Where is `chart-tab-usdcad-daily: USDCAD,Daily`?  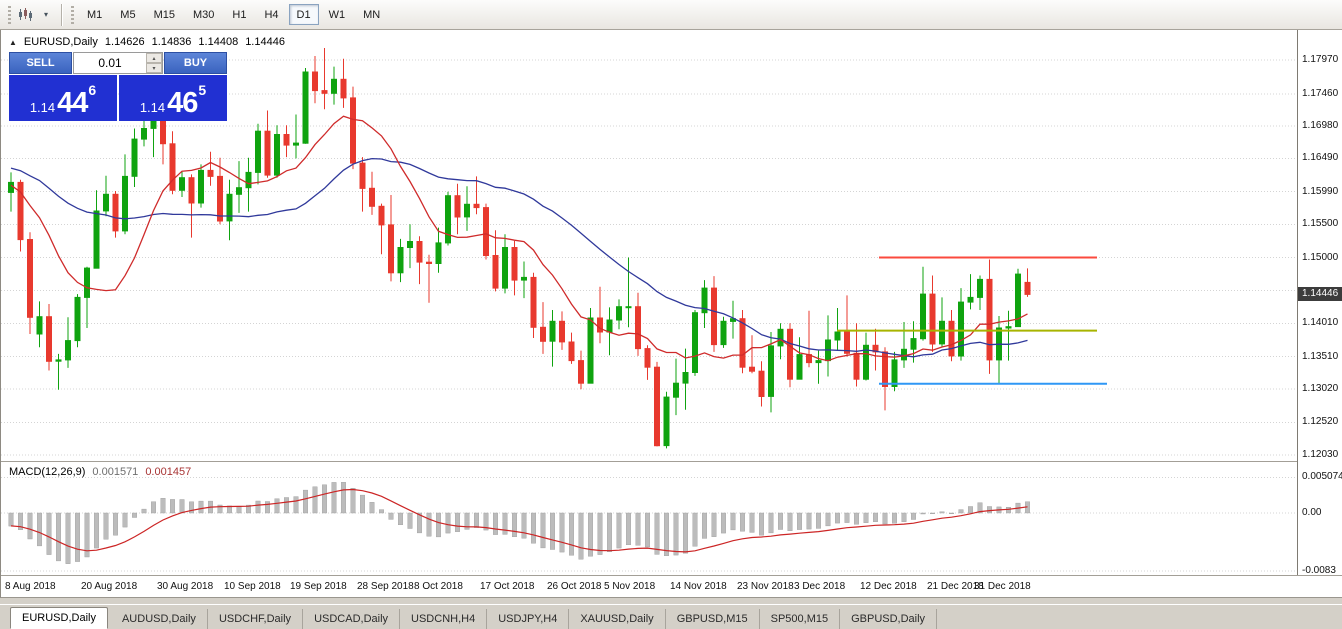 chart-tab-usdcad-daily: USDCAD,Daily is located at coordinates (352, 619).